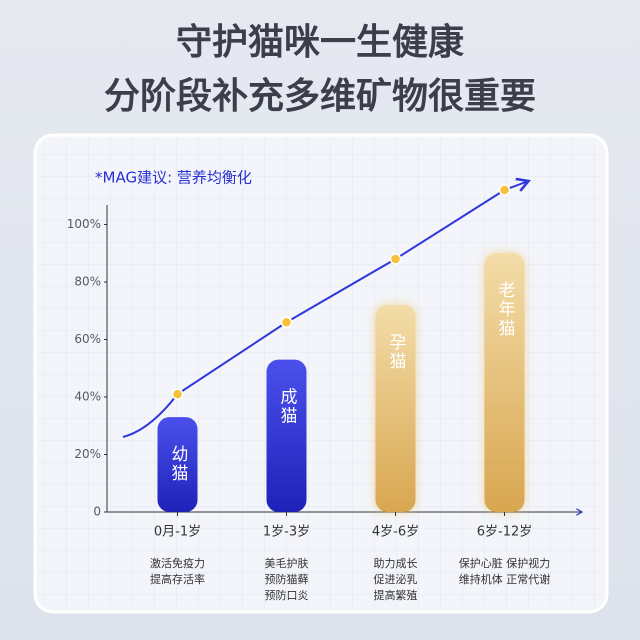 This screenshot has width=640, height=640. I want to click on y-tick-label: 100%, so click(84, 224).